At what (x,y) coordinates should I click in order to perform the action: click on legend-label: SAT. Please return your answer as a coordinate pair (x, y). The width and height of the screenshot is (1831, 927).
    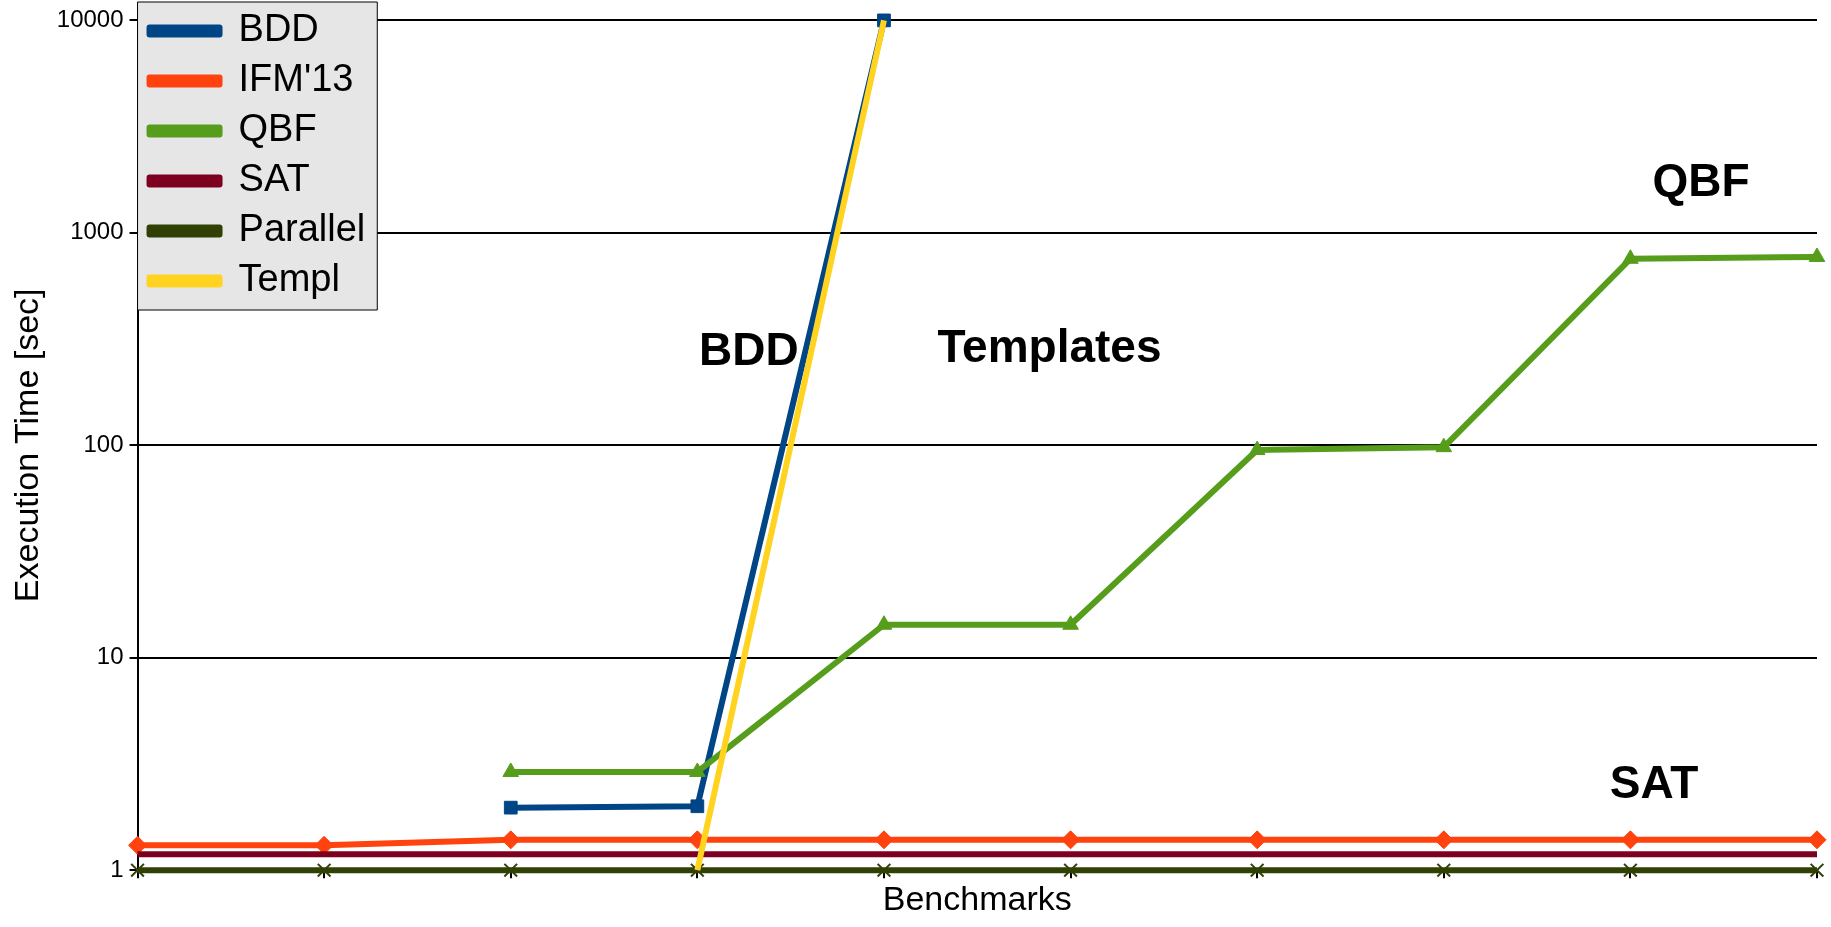
    Looking at the image, I should click on (274, 178).